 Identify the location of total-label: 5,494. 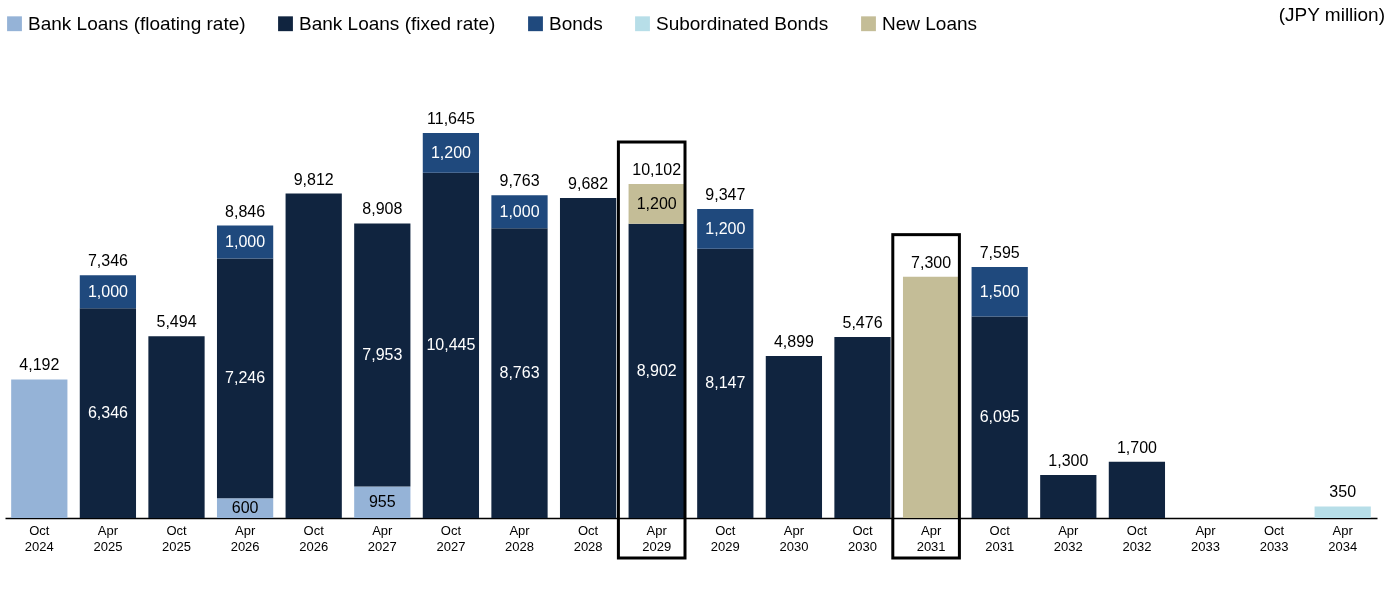
(176, 322).